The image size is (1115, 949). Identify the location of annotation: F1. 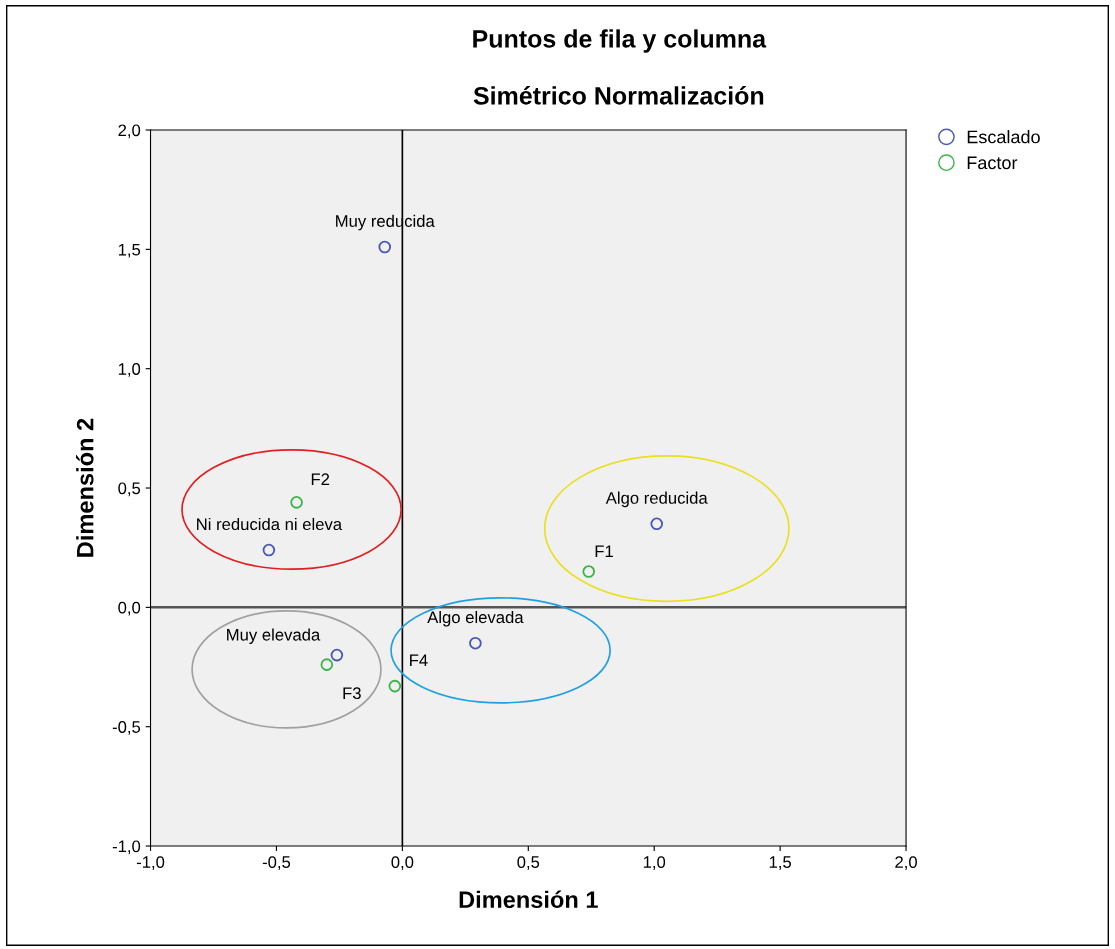
(604, 551).